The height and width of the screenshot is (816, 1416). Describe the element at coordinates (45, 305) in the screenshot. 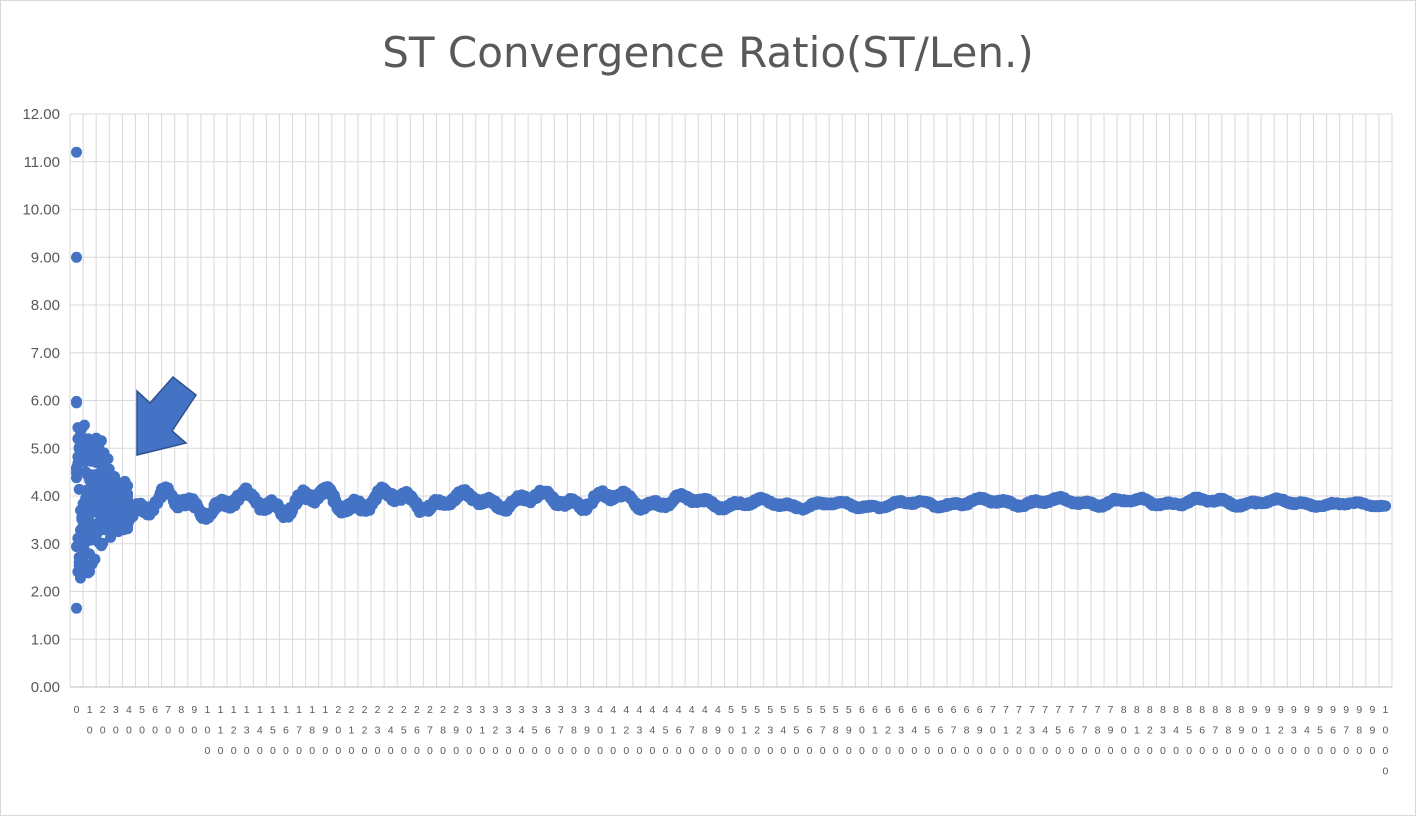

I see `y-tick-label: 8.00` at that location.